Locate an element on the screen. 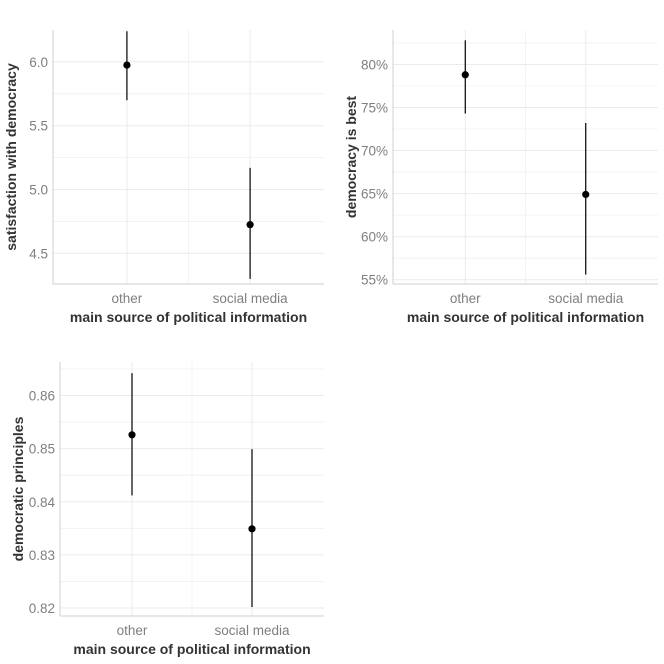 The height and width of the screenshot is (664, 664). y-axis-title: democratic principles is located at coordinates (18, 488).